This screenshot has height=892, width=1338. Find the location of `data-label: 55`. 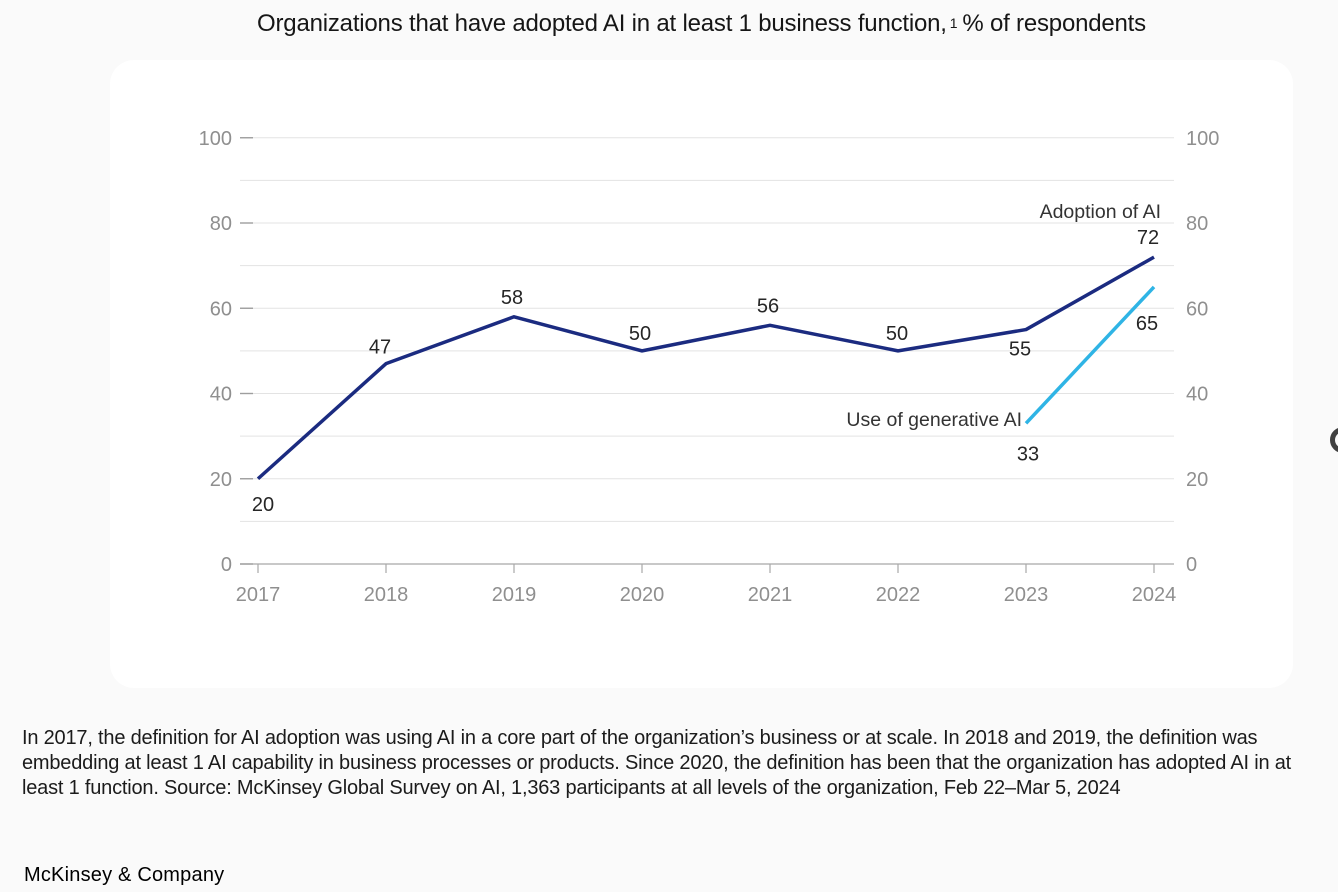

data-label: 55 is located at coordinates (1020, 350).